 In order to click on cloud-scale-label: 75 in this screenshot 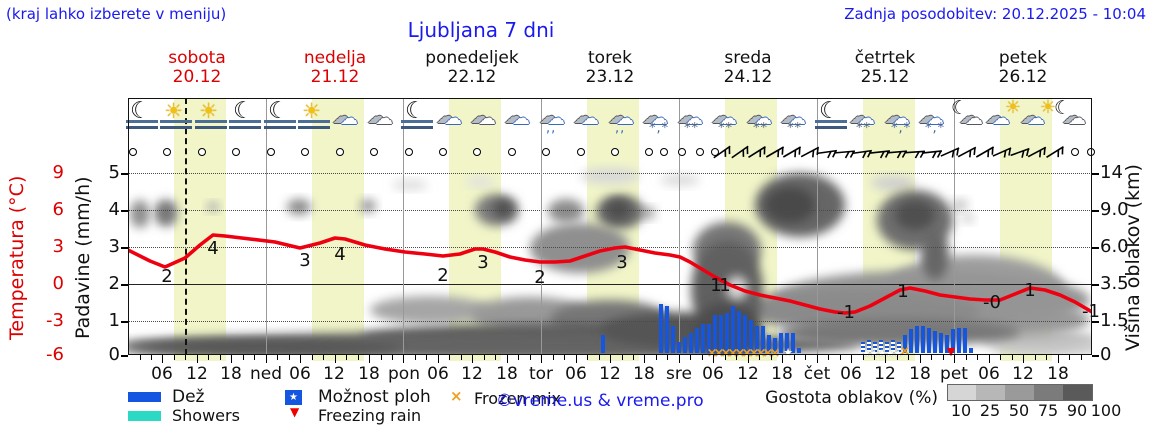, I will do `click(1048, 410)`.